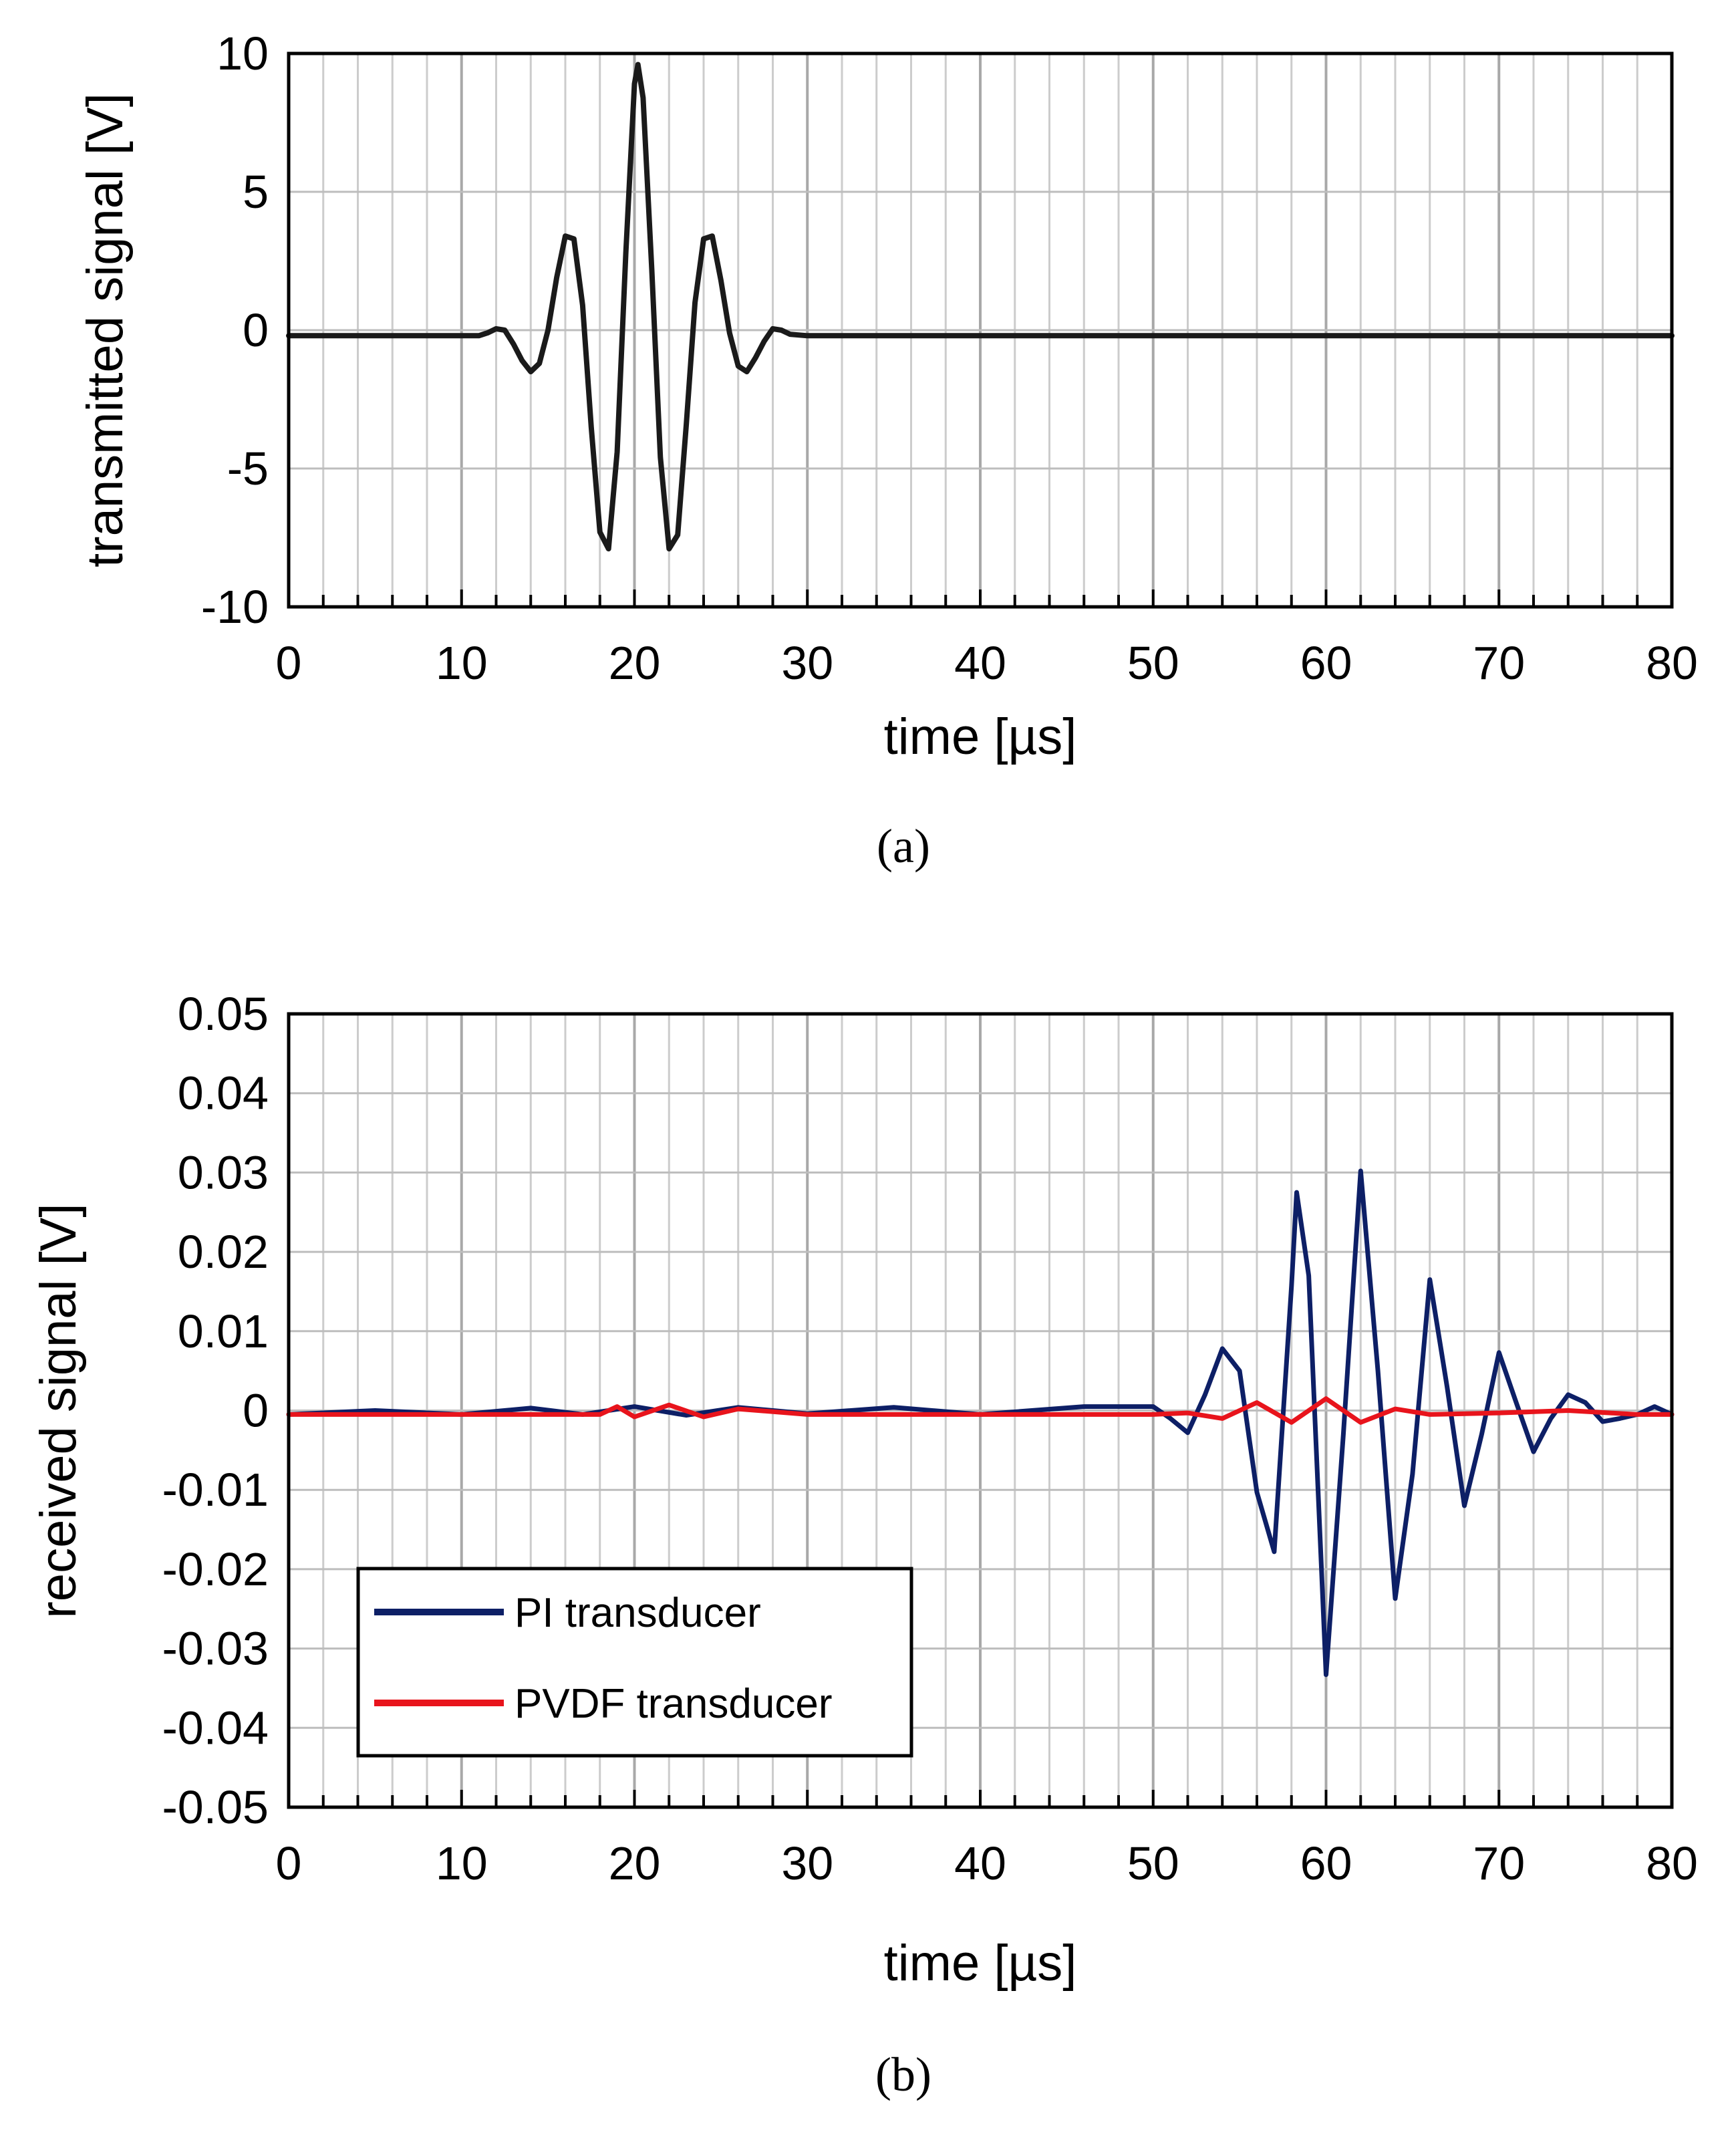 This screenshot has height=2134, width=1736. I want to click on y-tick-label: 0.05, so click(223, 1014).